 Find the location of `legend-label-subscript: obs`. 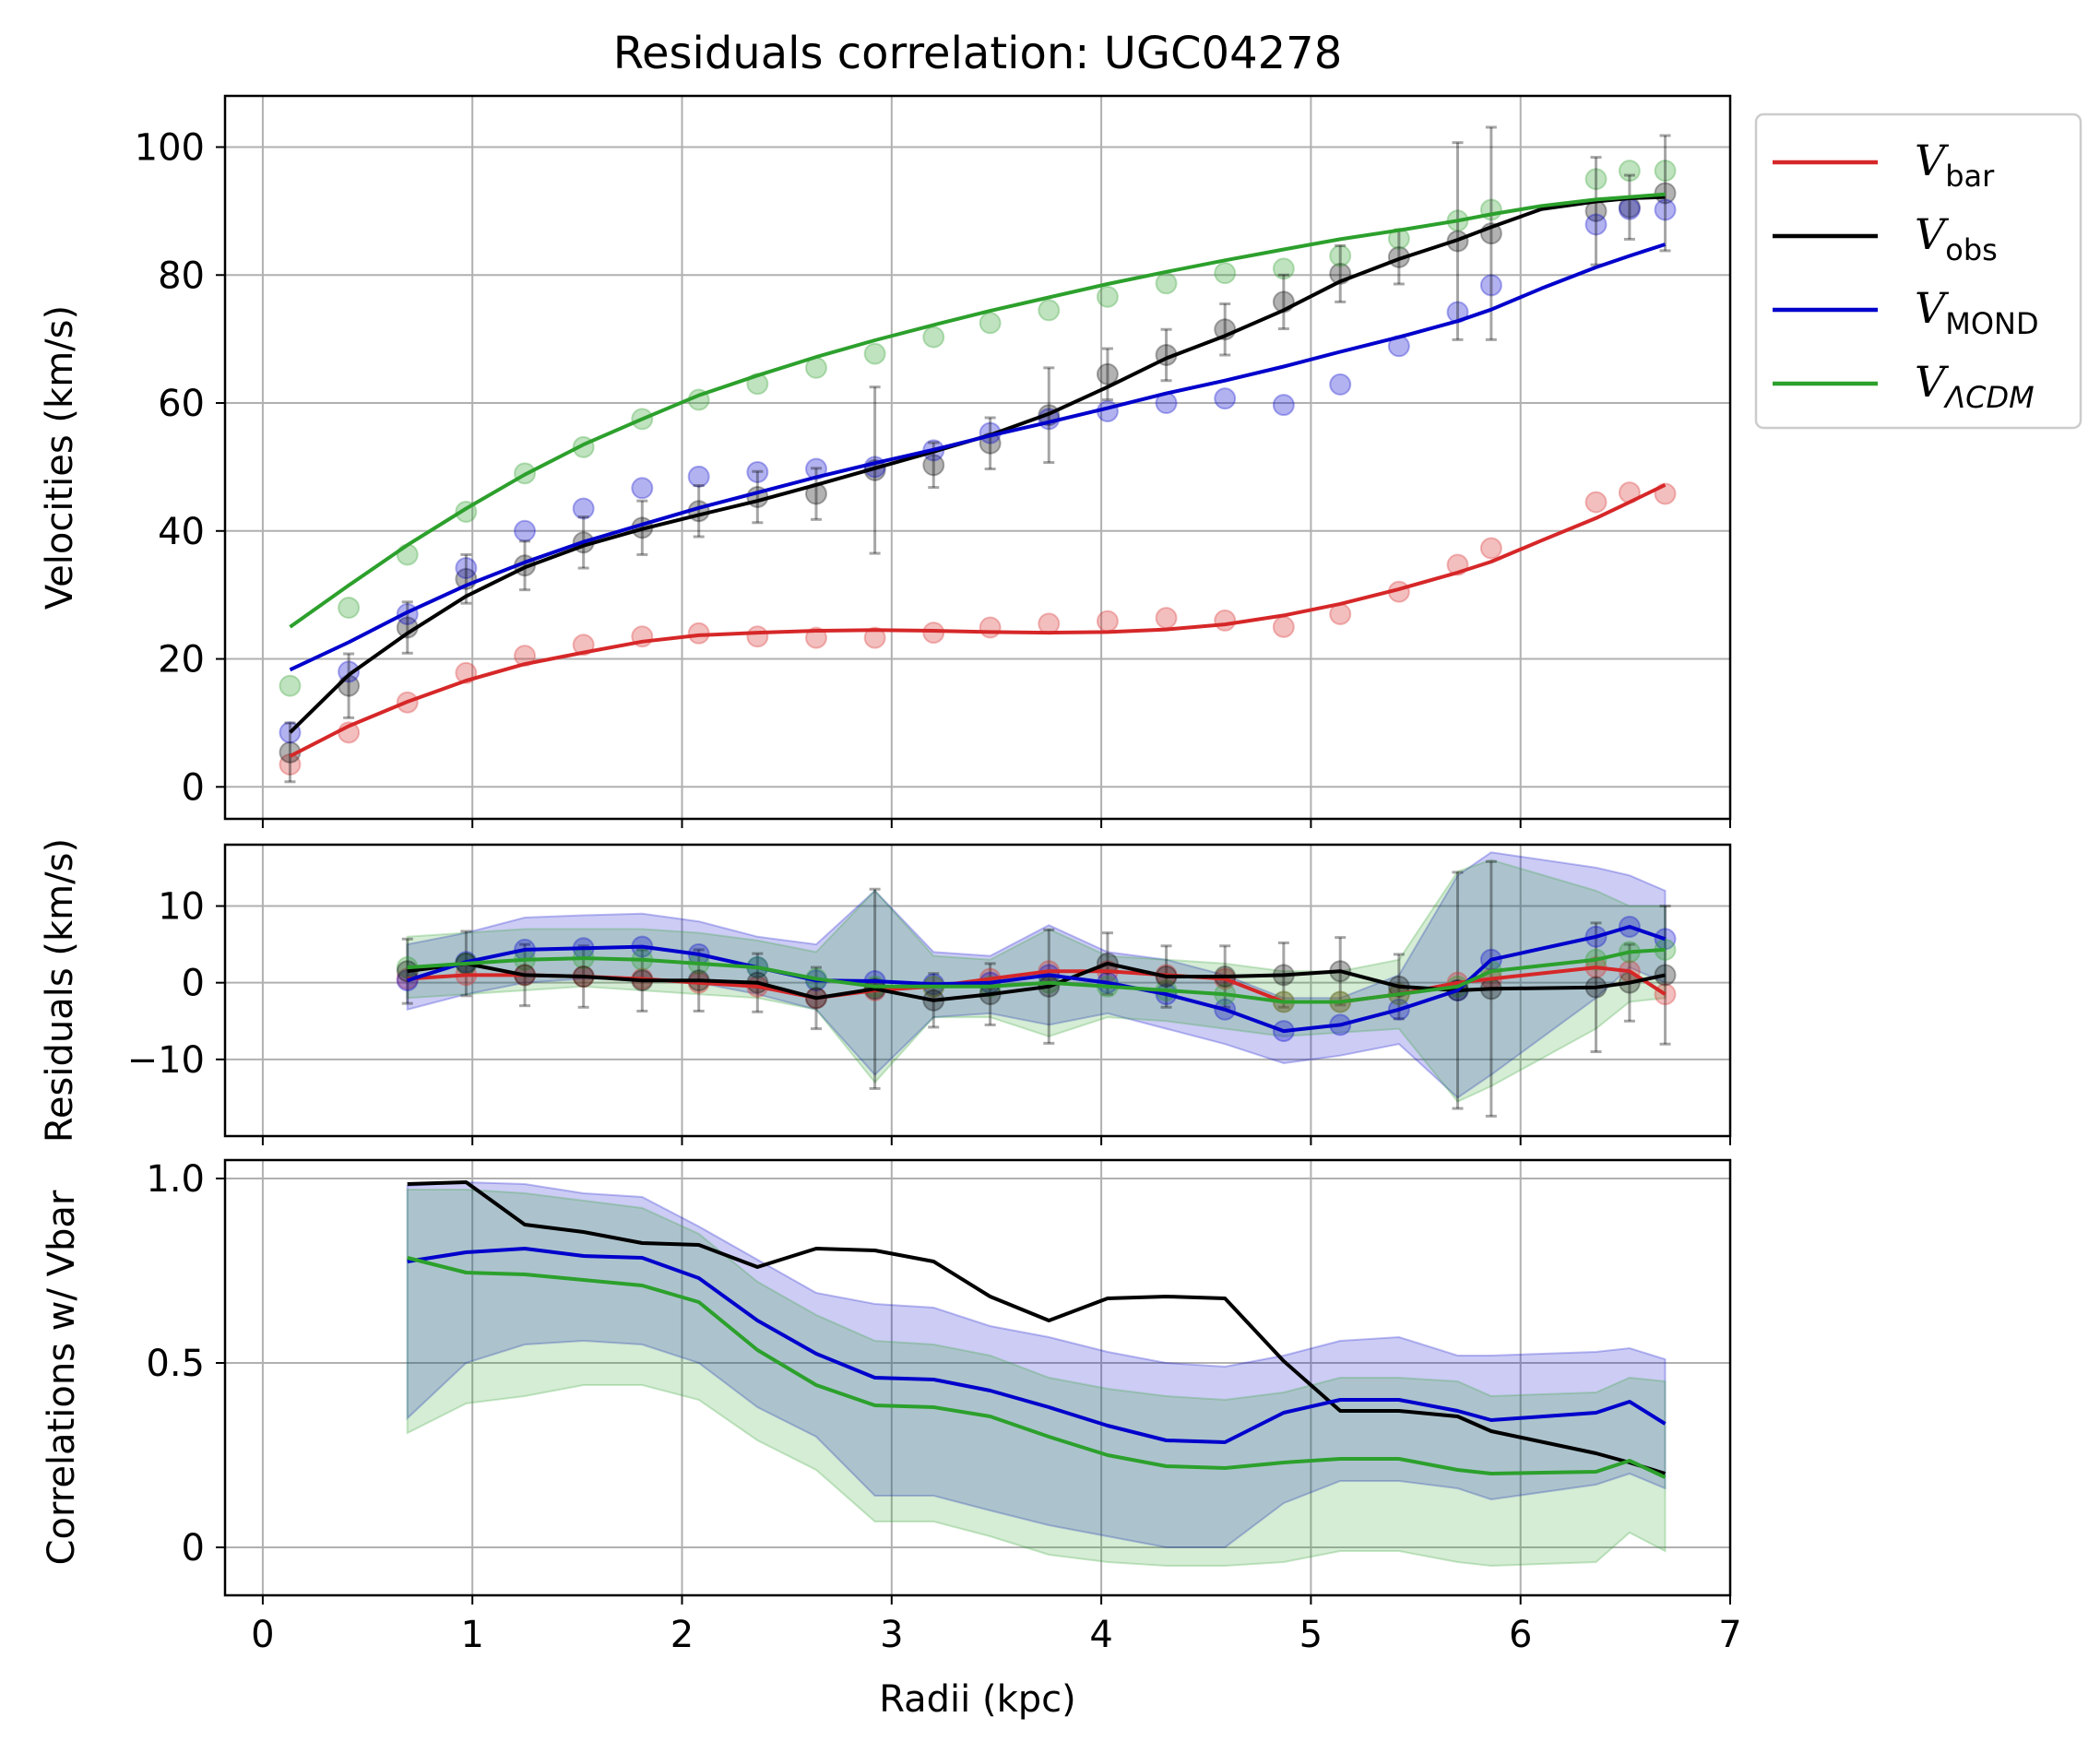

legend-label-subscript: obs is located at coordinates (1971, 249).